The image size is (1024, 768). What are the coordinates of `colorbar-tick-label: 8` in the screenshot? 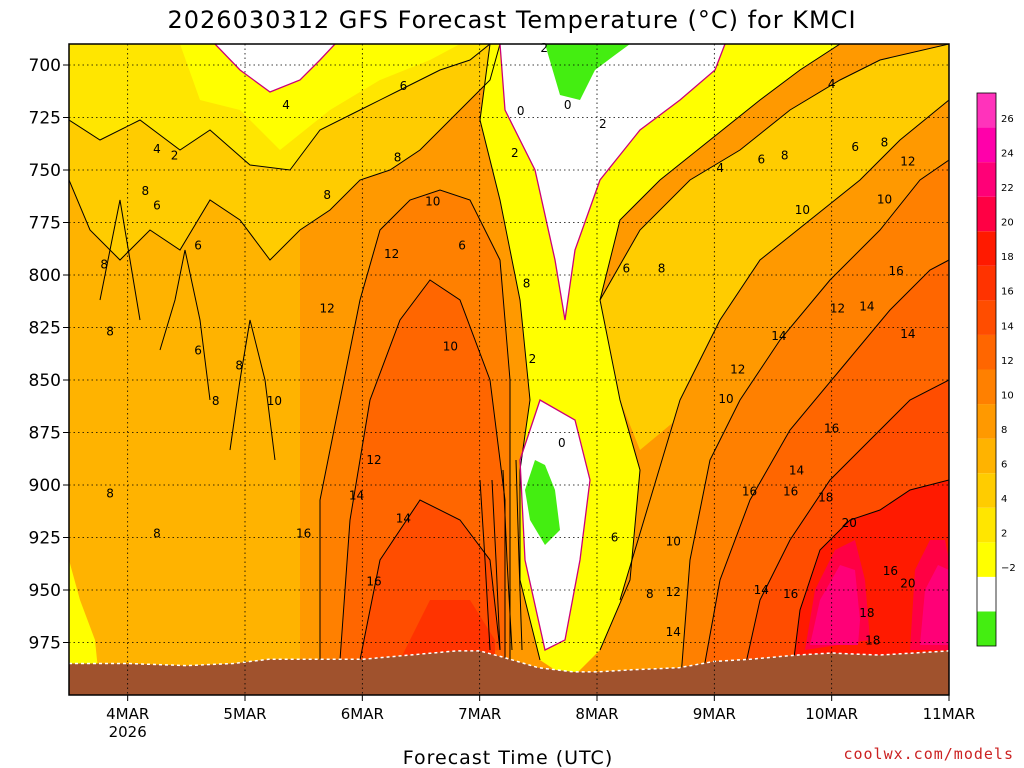 It's located at (1004, 430).